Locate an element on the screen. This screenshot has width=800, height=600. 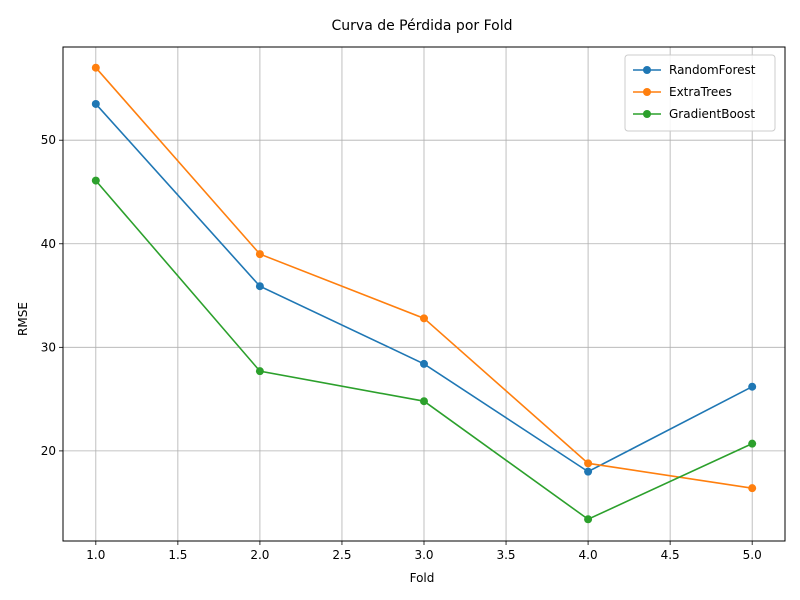
y-tick-label: 50 is located at coordinates (48, 140).